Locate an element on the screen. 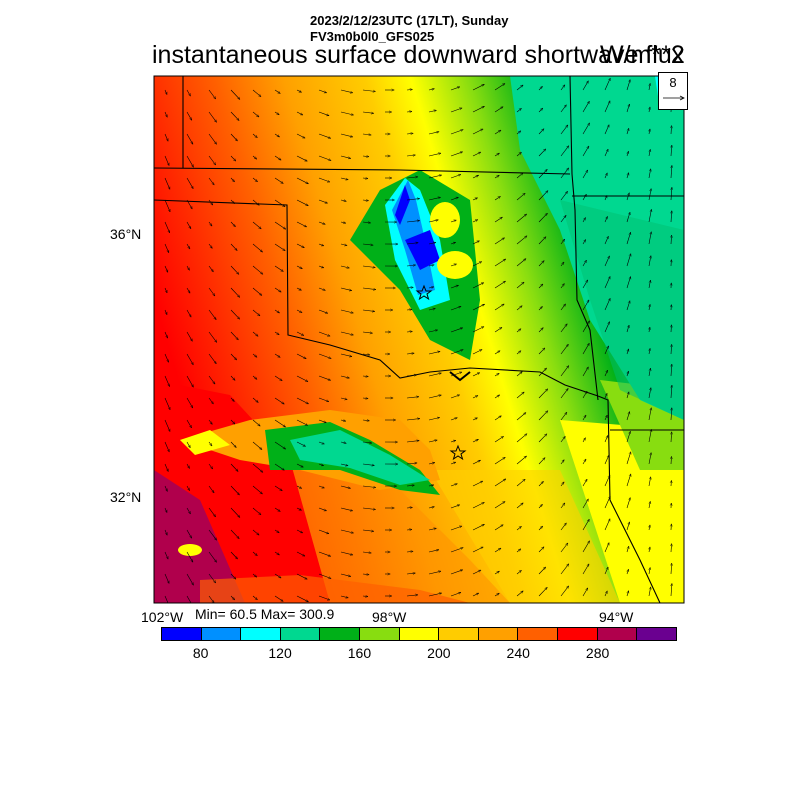 The height and width of the screenshot is (800, 800). colorbar-label: 240 is located at coordinates (518, 653).